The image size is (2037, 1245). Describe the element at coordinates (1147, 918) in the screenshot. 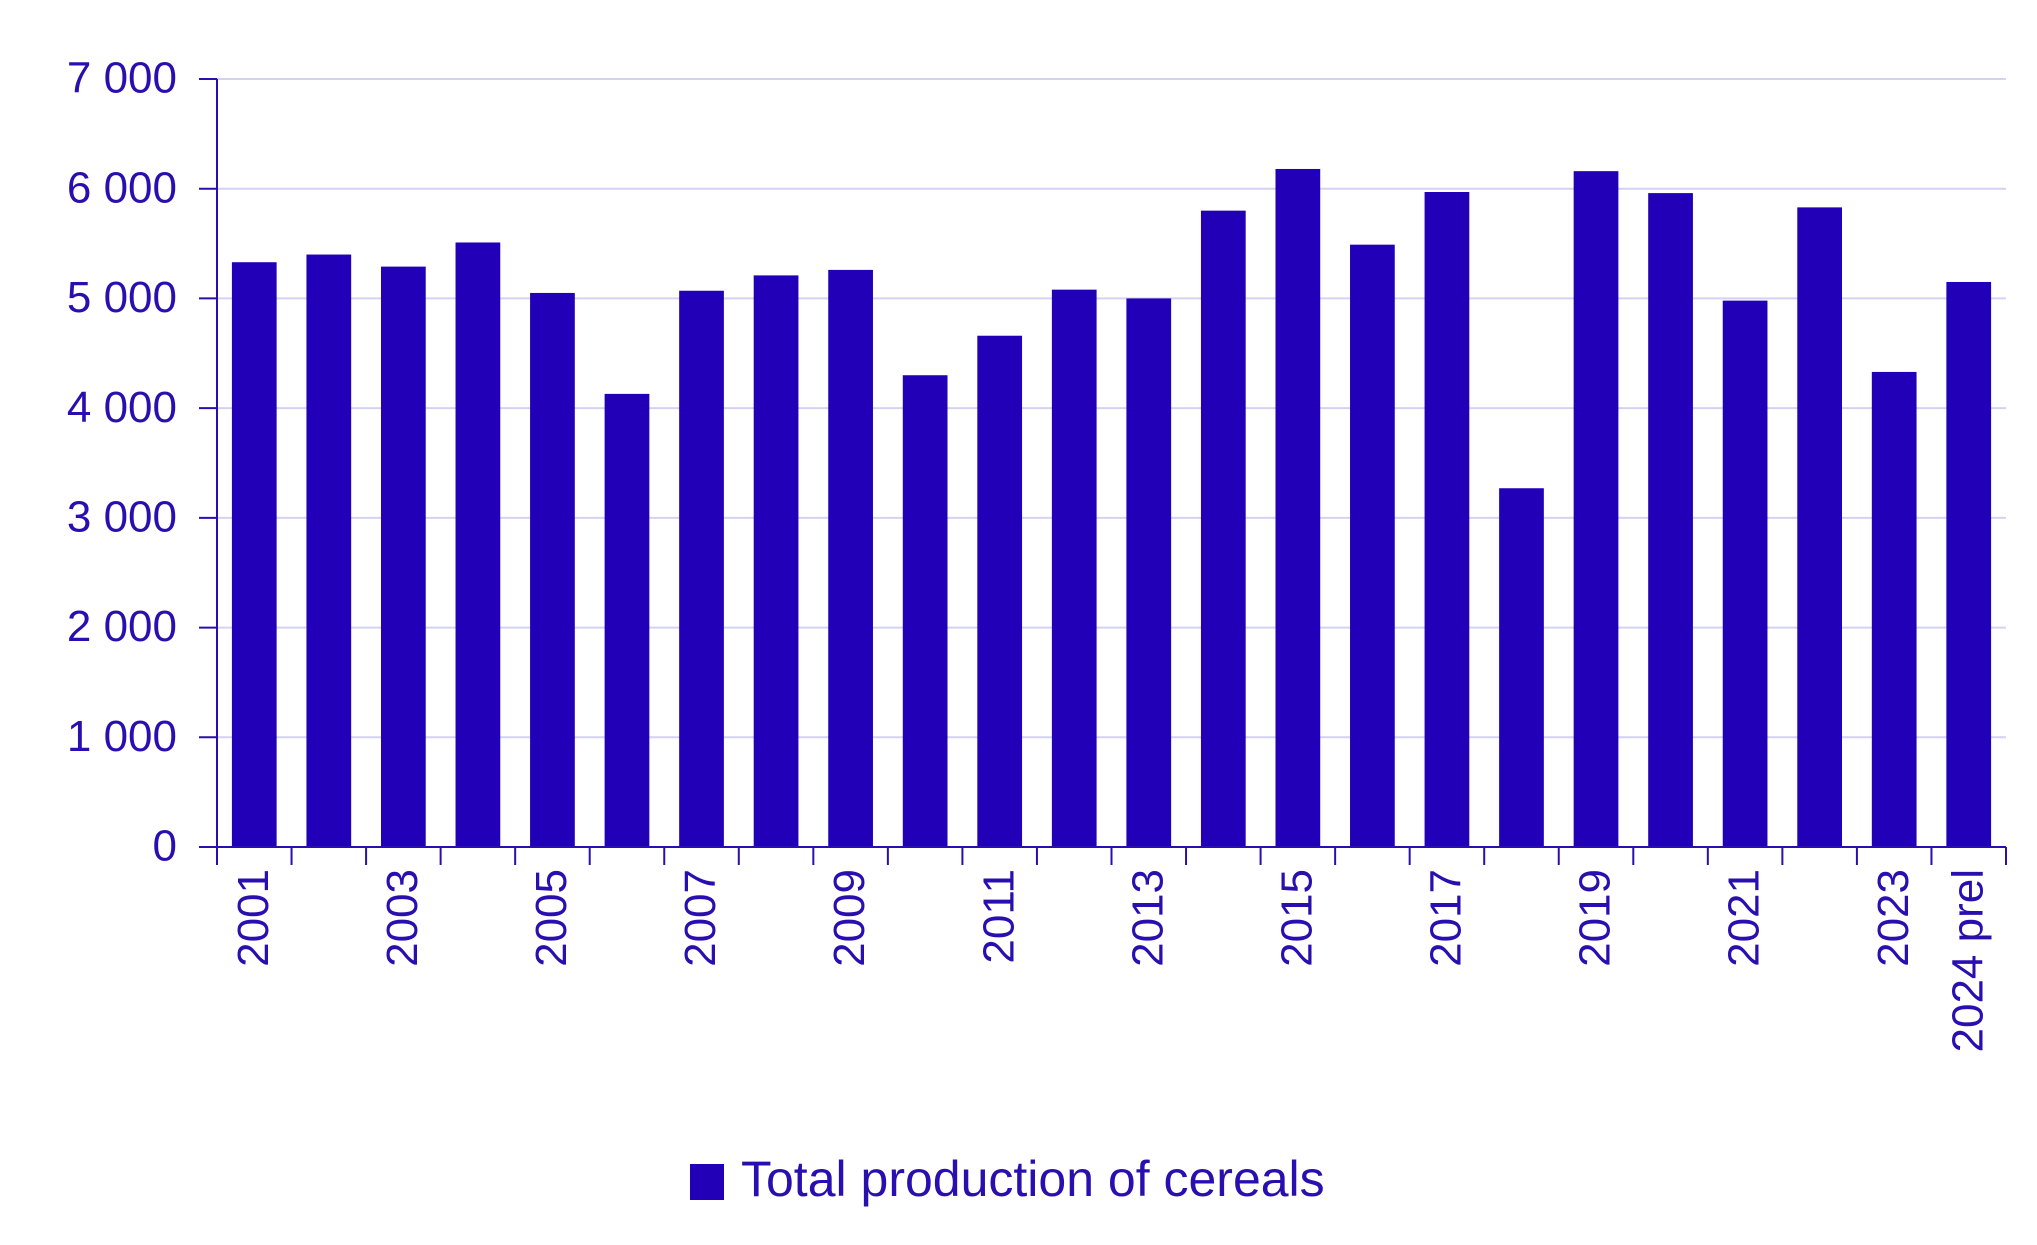

I see `x-tick-label: 2013` at that location.